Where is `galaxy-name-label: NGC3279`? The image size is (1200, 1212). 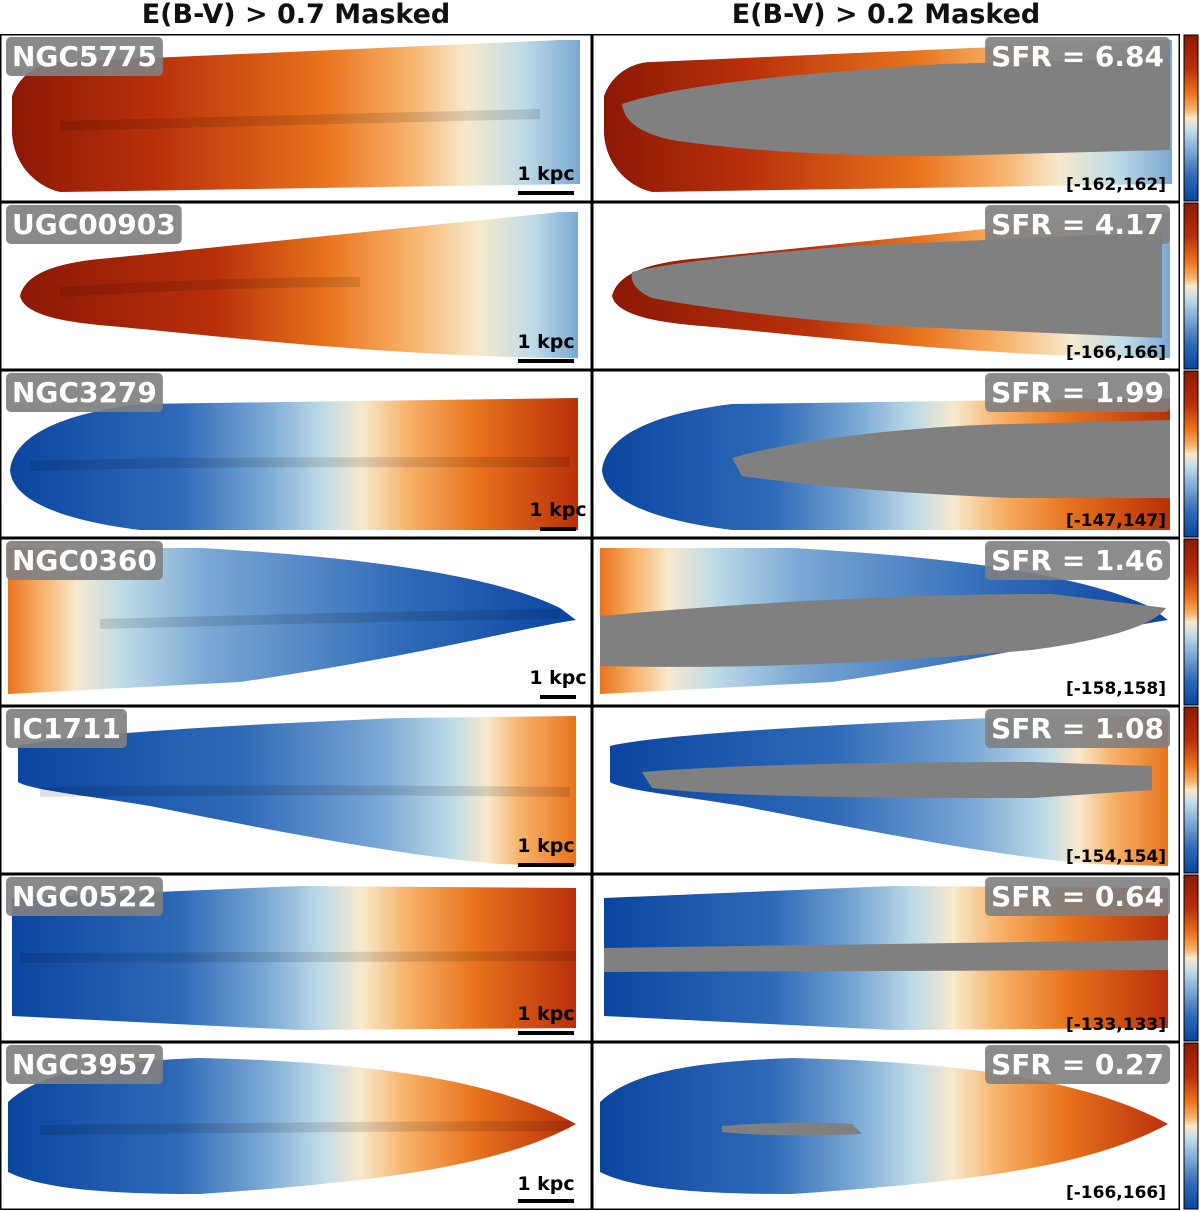 galaxy-name-label: NGC3279 is located at coordinates (84, 392).